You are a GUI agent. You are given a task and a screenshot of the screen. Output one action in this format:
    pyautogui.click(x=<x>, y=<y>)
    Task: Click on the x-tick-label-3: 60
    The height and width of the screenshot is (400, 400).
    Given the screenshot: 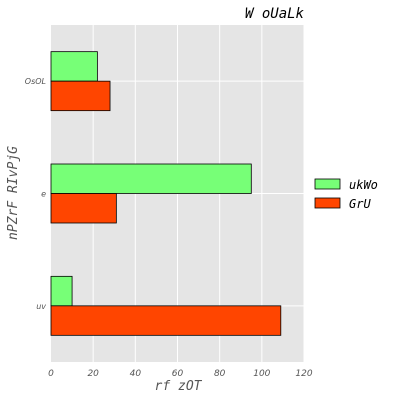 What is the action you would take?
    pyautogui.click(x=178, y=374)
    